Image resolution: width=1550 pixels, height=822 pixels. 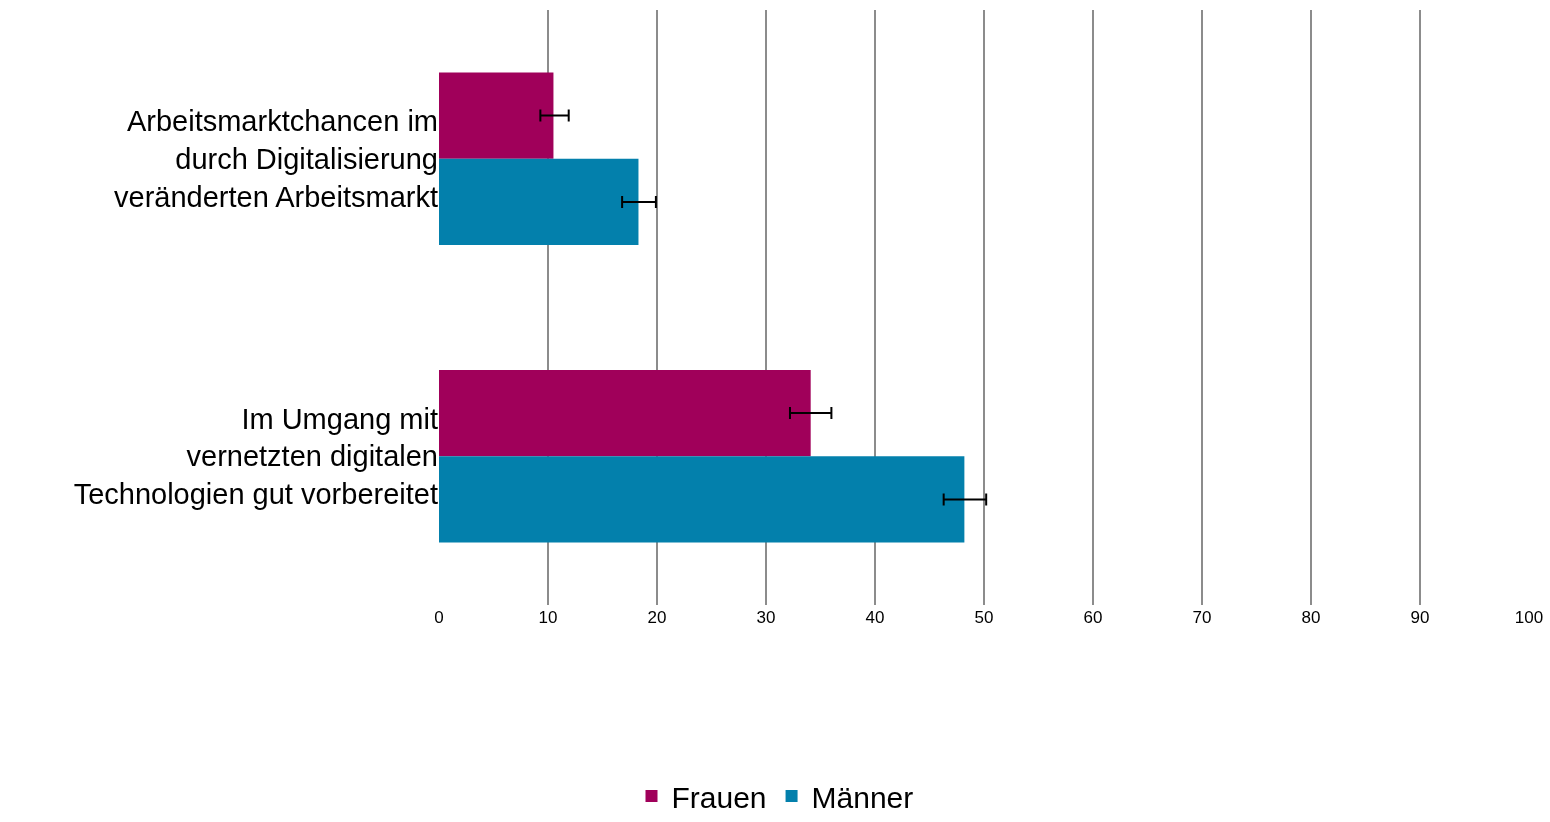 I want to click on x-tick-label: 10, so click(x=548, y=617).